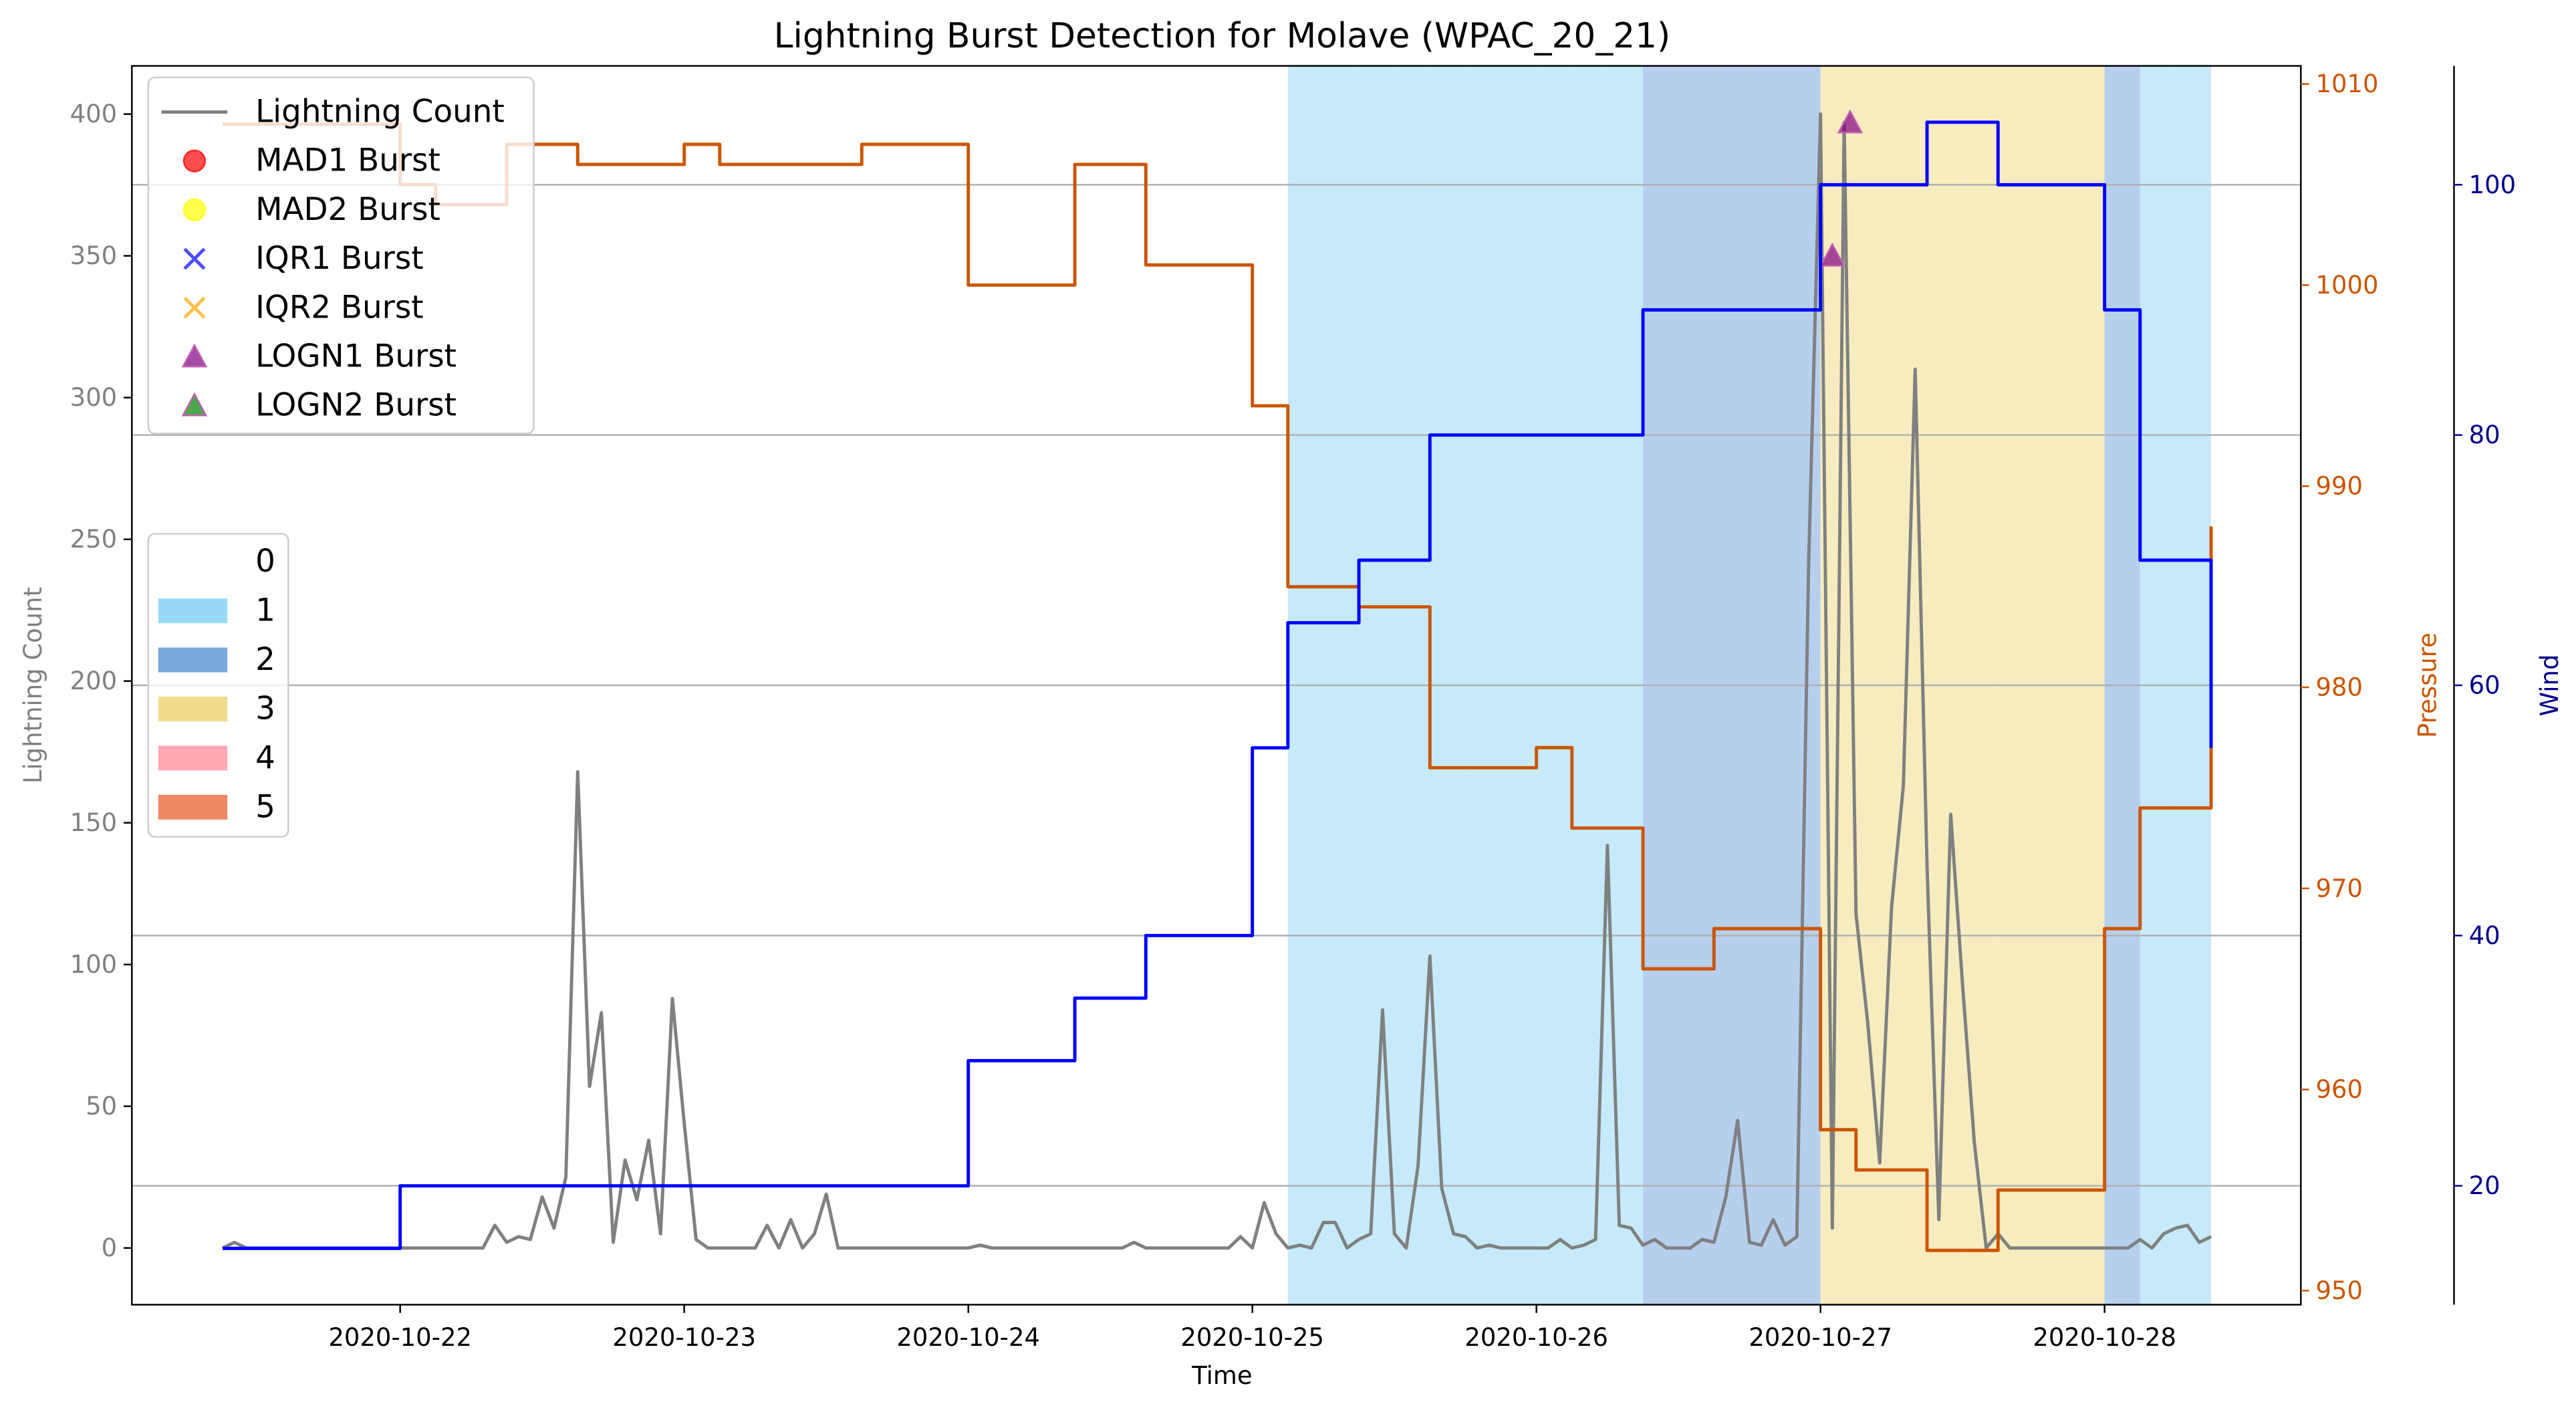 This screenshot has height=1406, width=2576. What do you see at coordinates (2347, 285) in the screenshot?
I see `y2-tick-label: 1000` at bounding box center [2347, 285].